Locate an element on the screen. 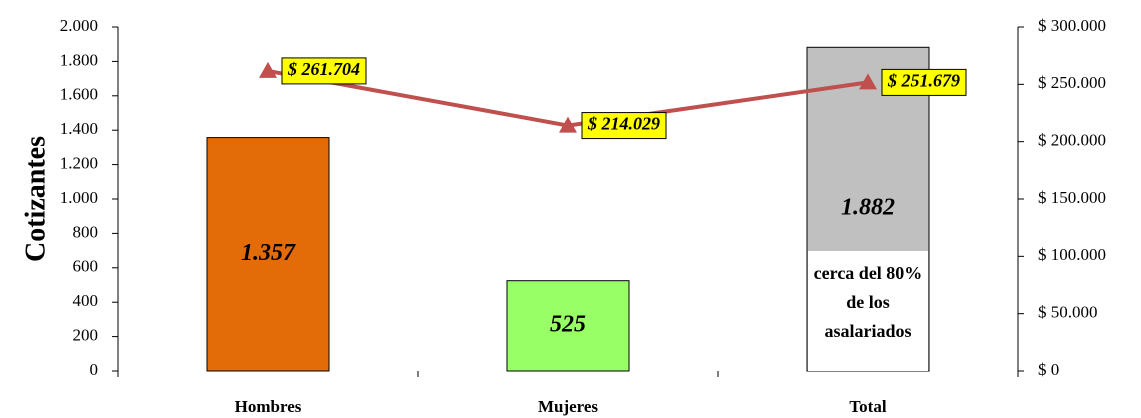 This screenshot has width=1141, height=418. y-tick-label: 1.400 is located at coordinates (79, 128).